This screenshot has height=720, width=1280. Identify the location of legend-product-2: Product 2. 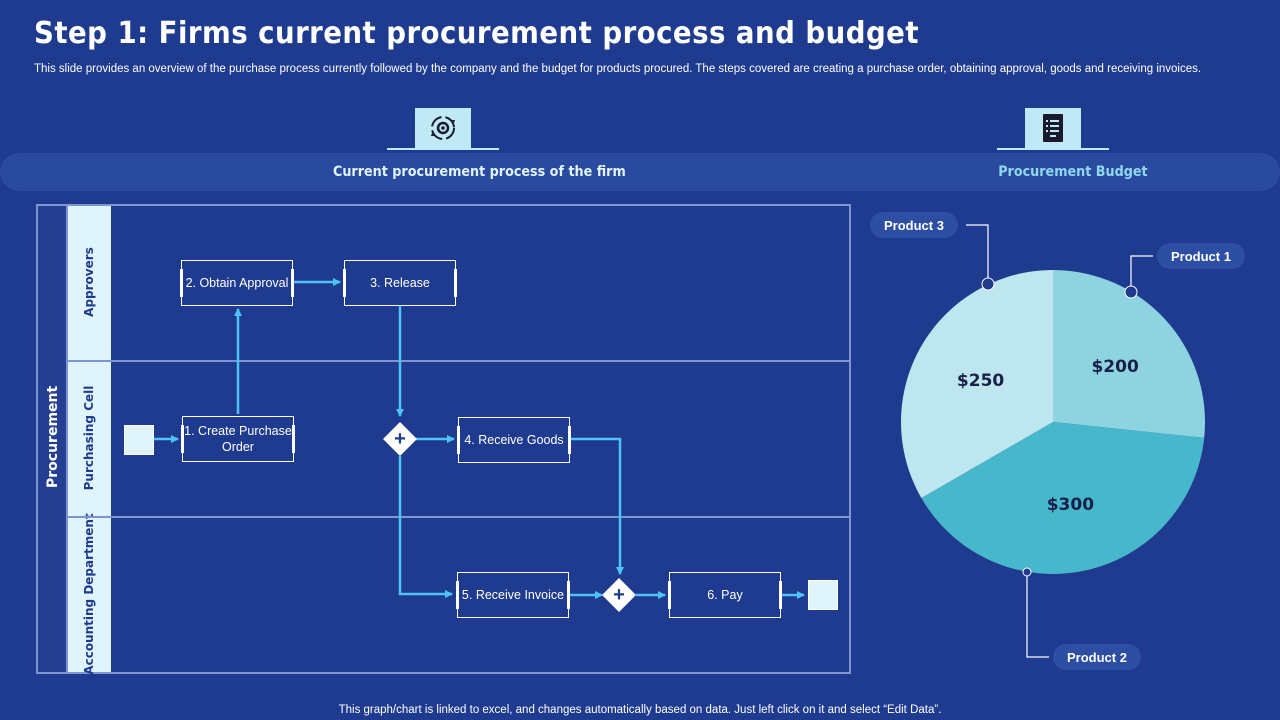
(1097, 657).